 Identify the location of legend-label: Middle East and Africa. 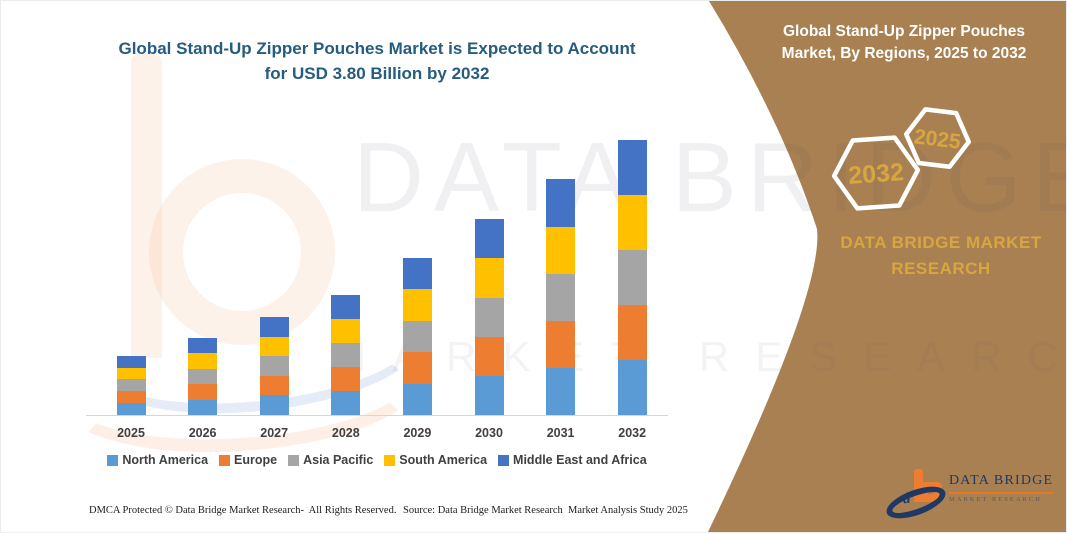
(580, 460).